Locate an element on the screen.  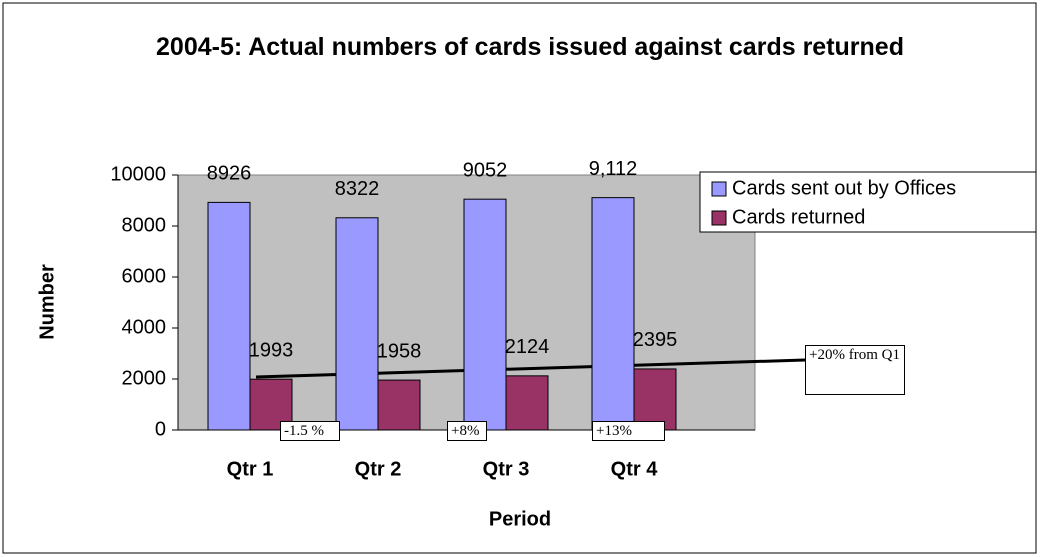
y-tick-label: 10000 is located at coordinates (138, 174).